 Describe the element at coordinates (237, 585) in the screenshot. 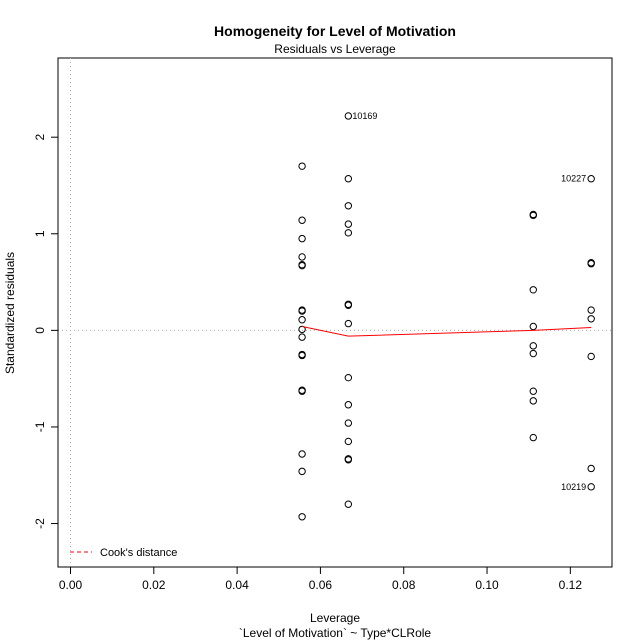

I see `x-tick-label: 0.04` at that location.